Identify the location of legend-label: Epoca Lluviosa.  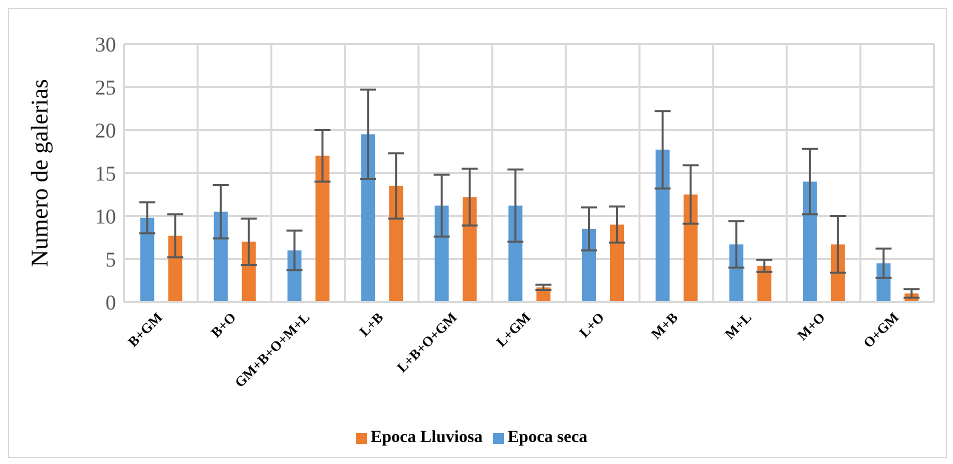
(426, 436).